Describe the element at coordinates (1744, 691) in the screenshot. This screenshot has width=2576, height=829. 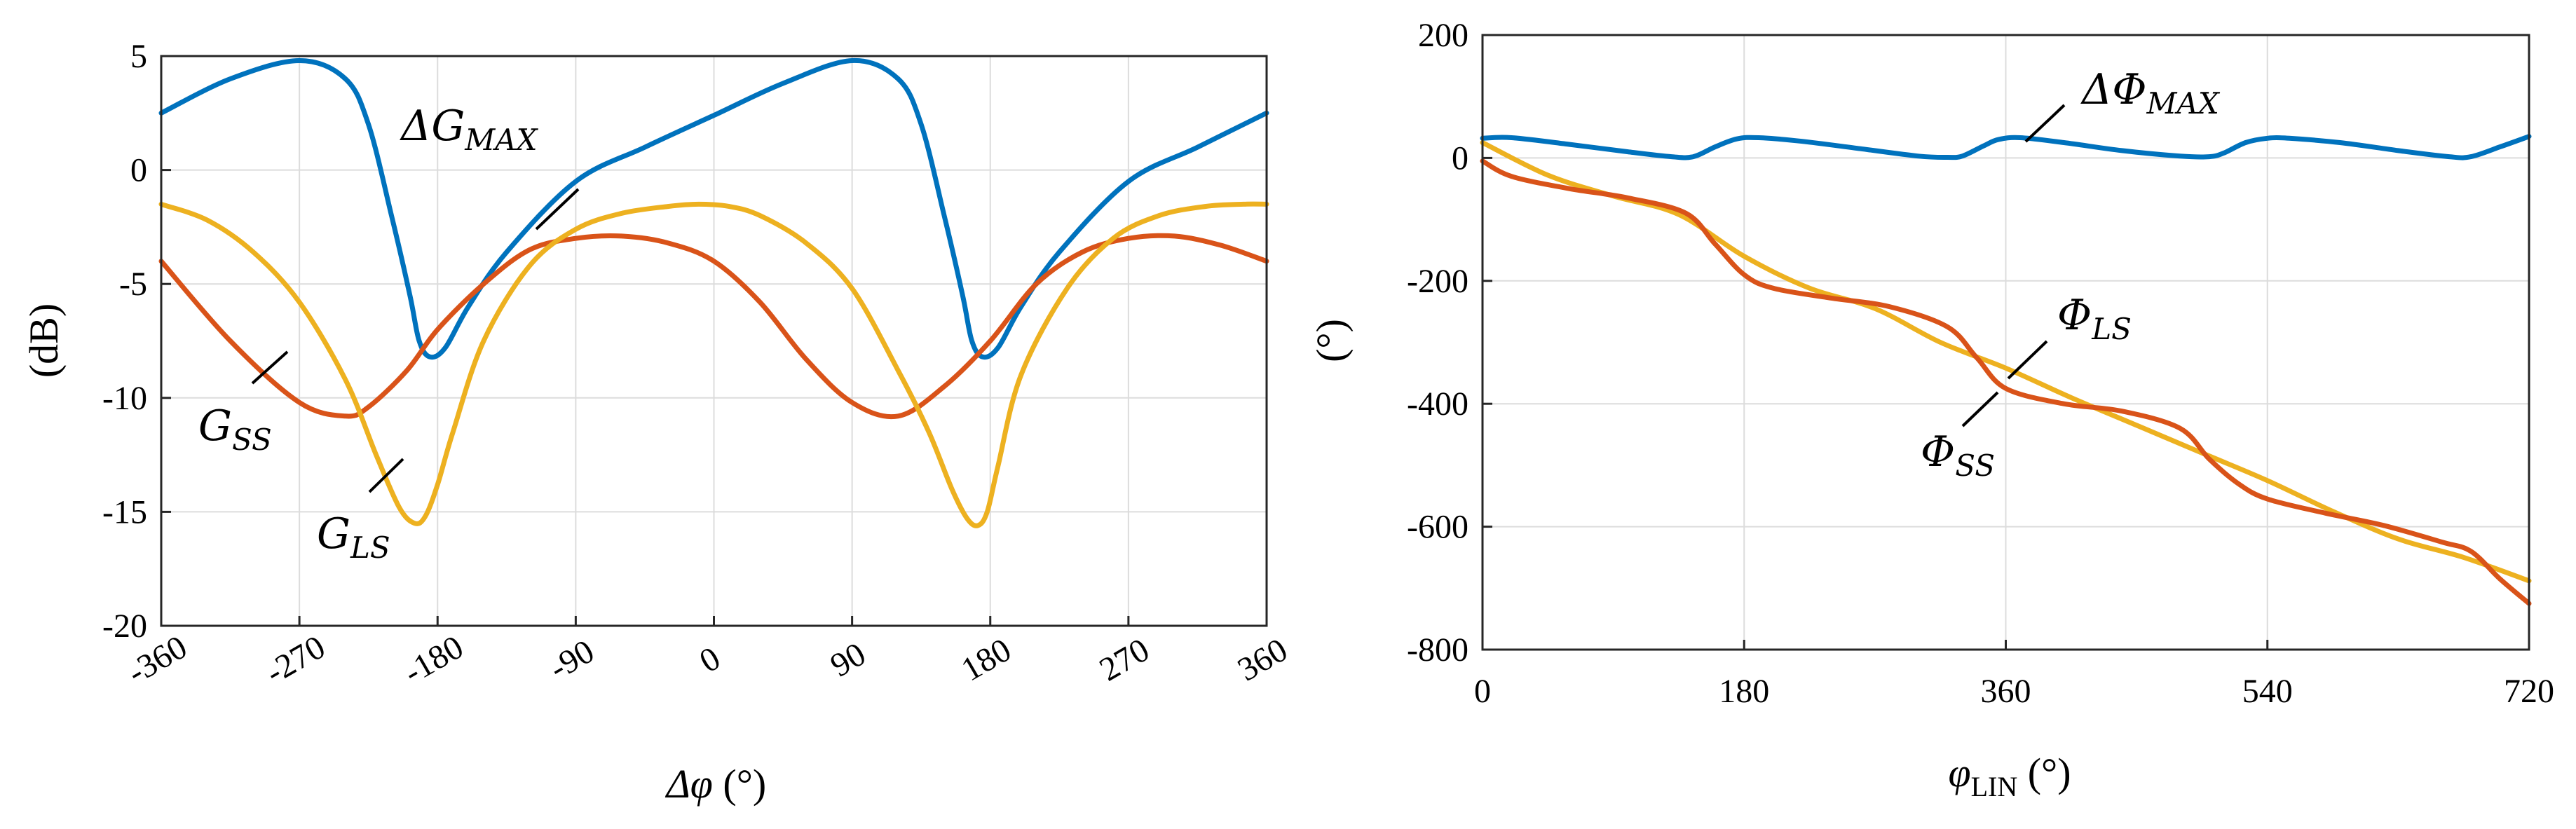
I see `right-xtick-label-1: 180` at that location.